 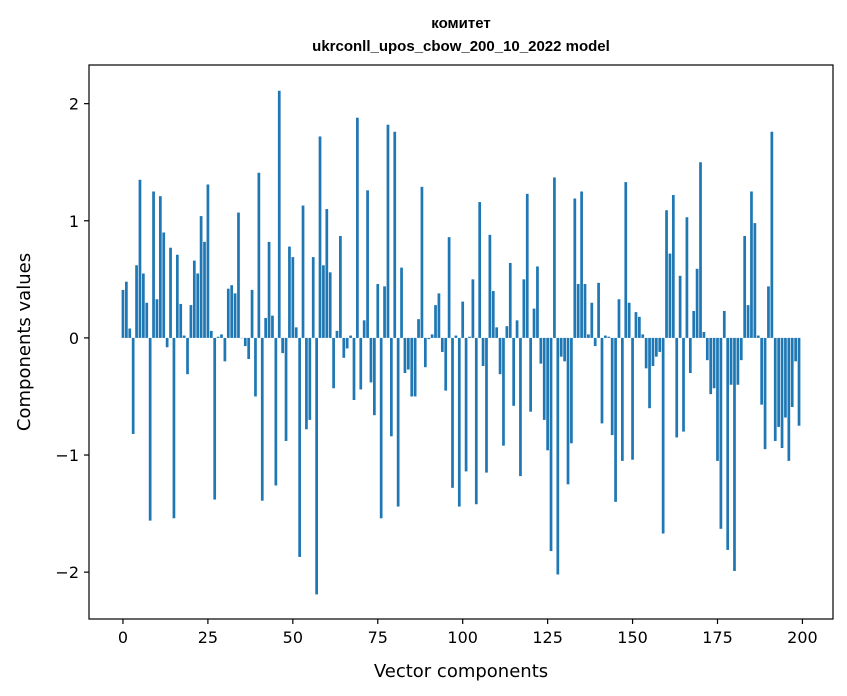 What do you see at coordinates (208, 637) in the screenshot?
I see `x-tick-label: 25` at bounding box center [208, 637].